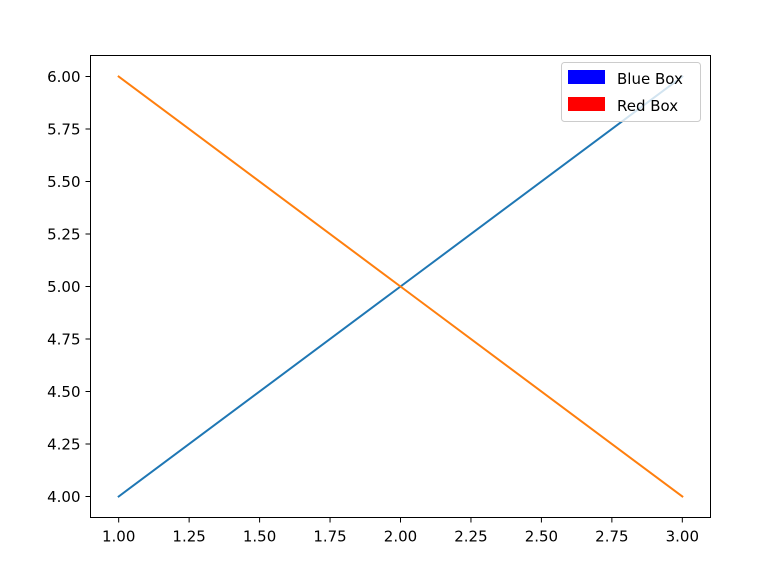 Image resolution: width=762 pixels, height=576 pixels. What do you see at coordinates (63, 235) in the screenshot?
I see `y-tick-label: 5.25` at bounding box center [63, 235].